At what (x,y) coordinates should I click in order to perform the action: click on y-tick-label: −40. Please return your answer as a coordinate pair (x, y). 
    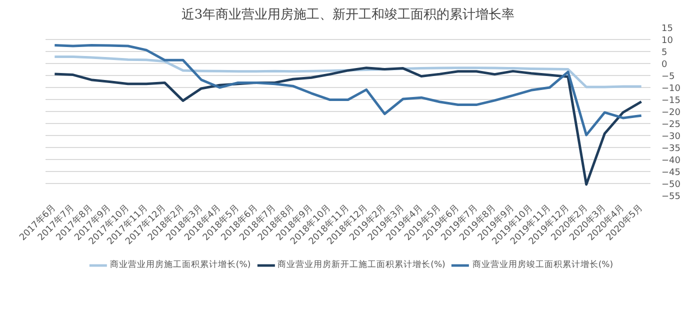
    Looking at the image, I should click on (671, 161).